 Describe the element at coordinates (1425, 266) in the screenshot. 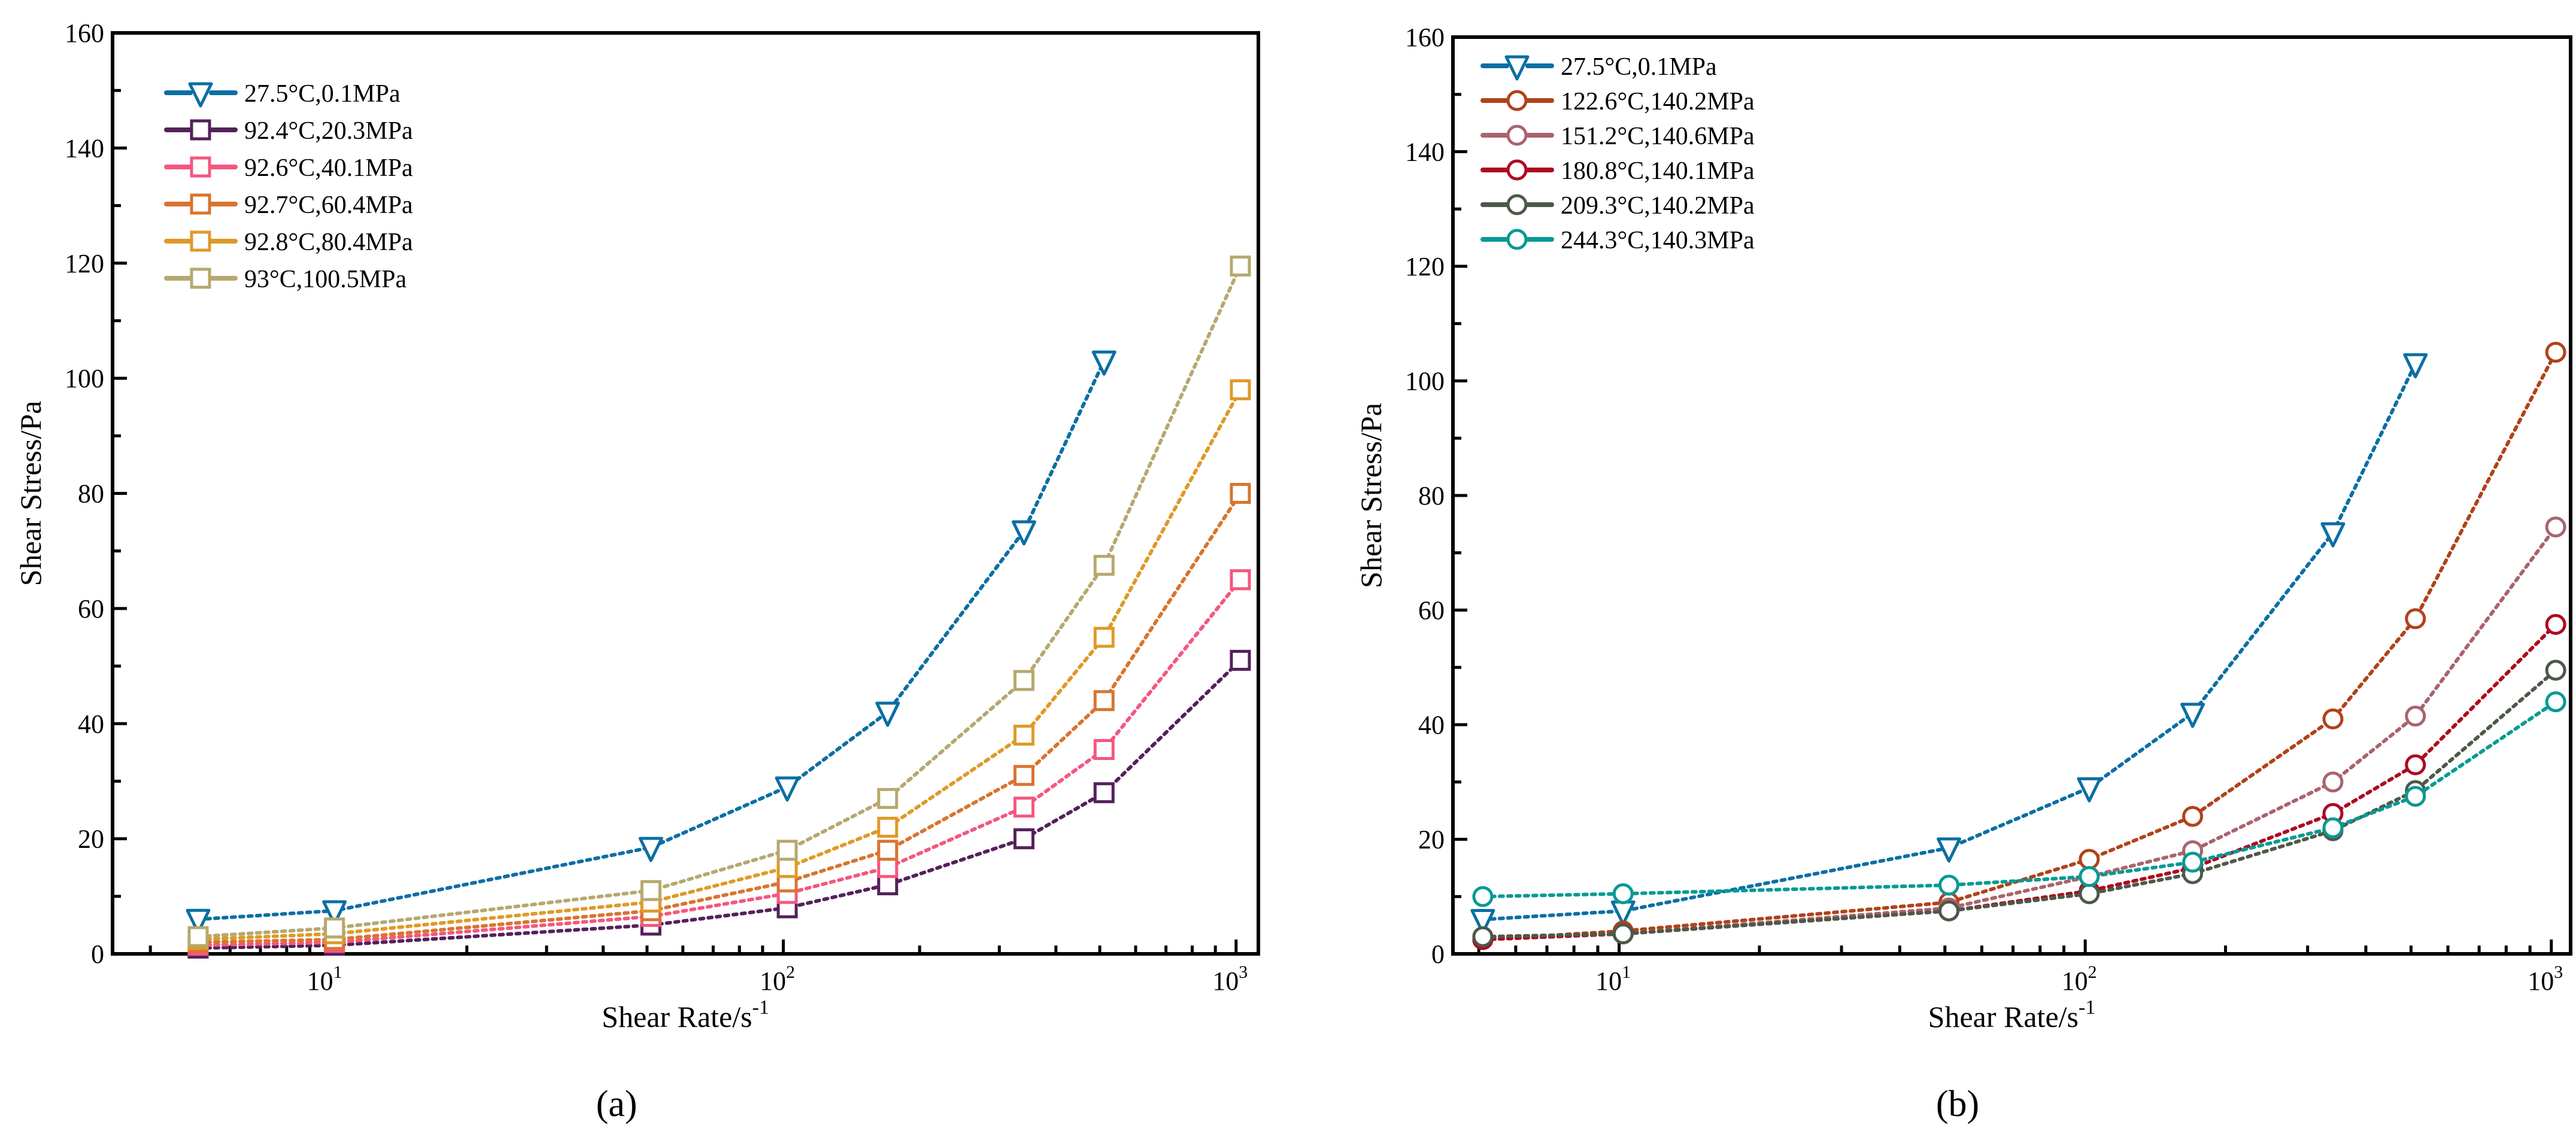

I see `y-tick-label: 120` at that location.